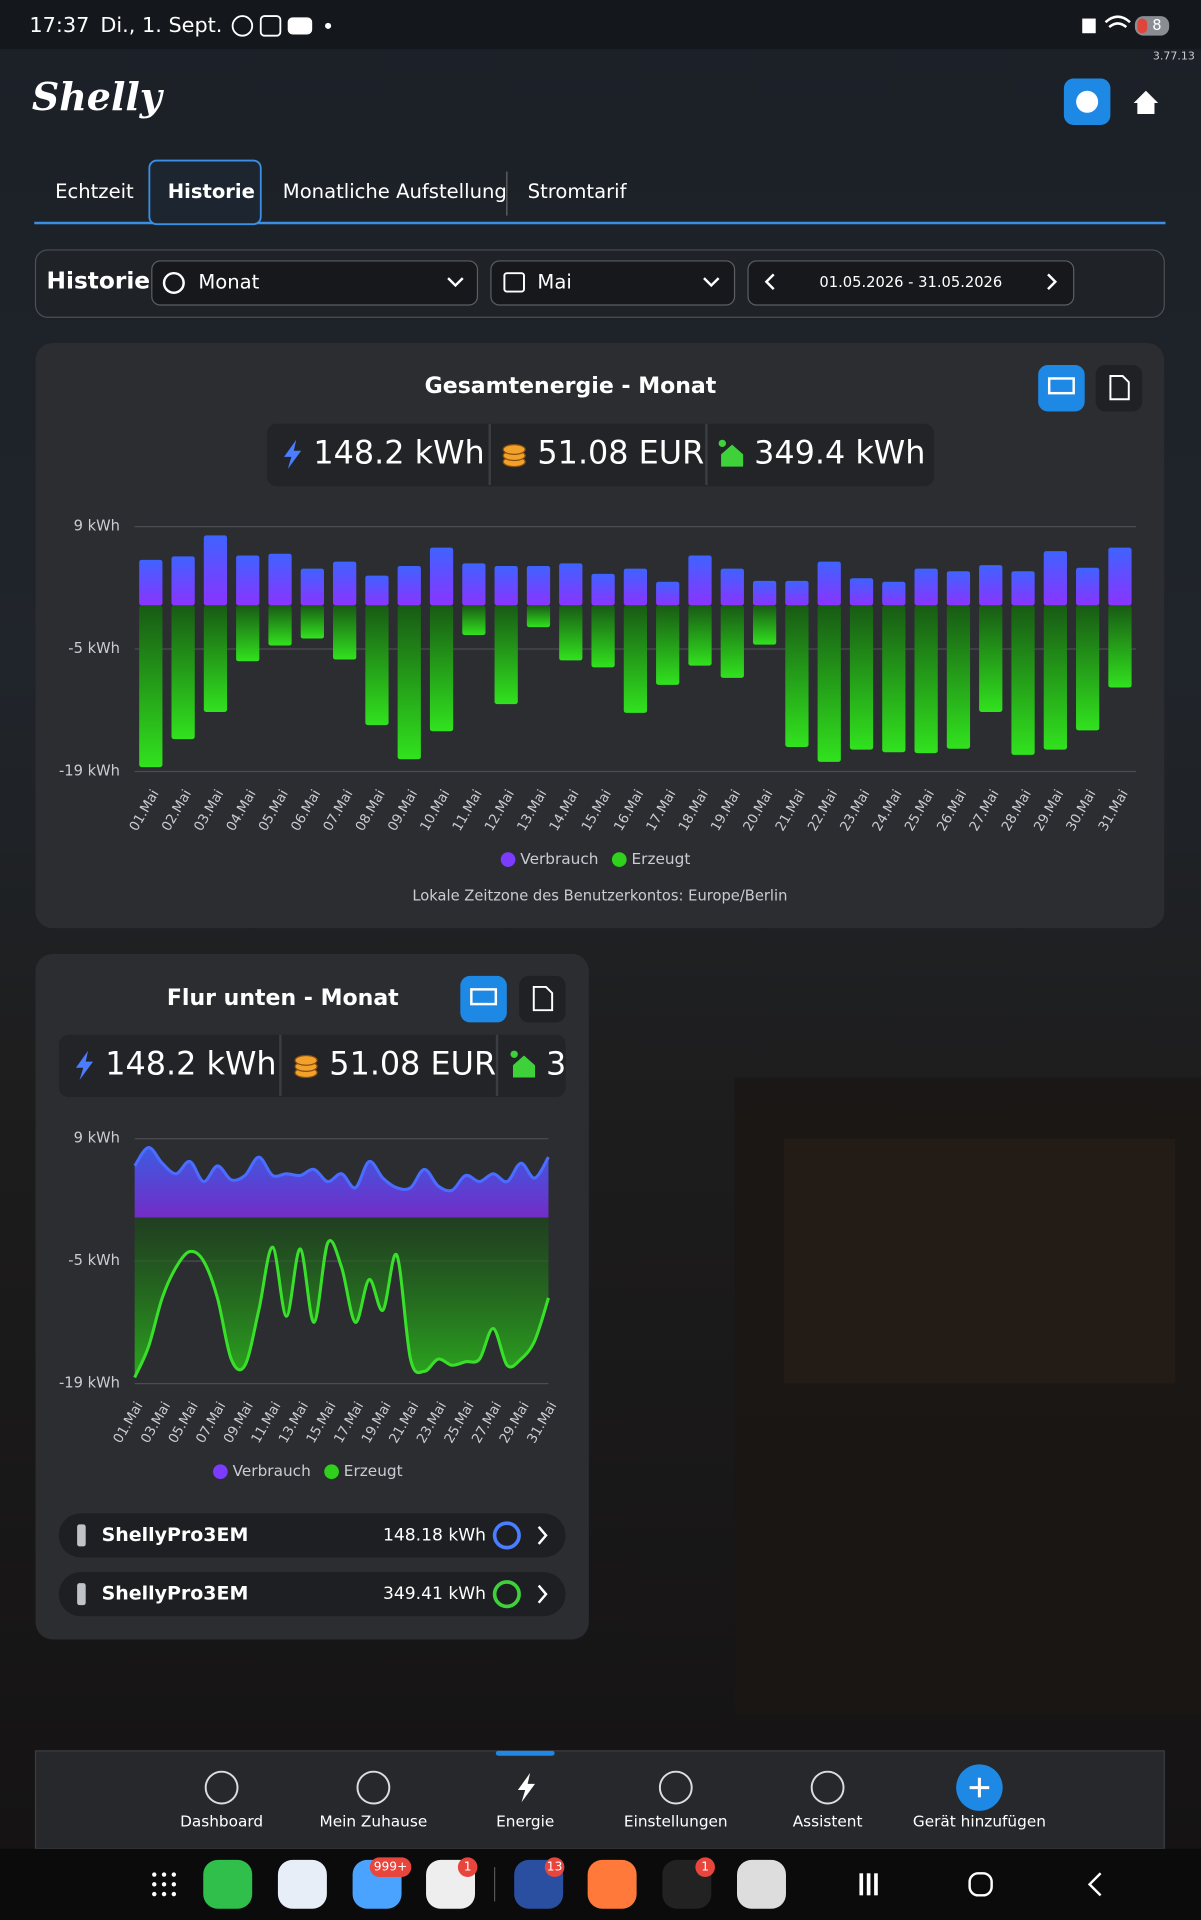  Describe the element at coordinates (525, 1821) in the screenshot. I see `nav-label: Energie` at that location.